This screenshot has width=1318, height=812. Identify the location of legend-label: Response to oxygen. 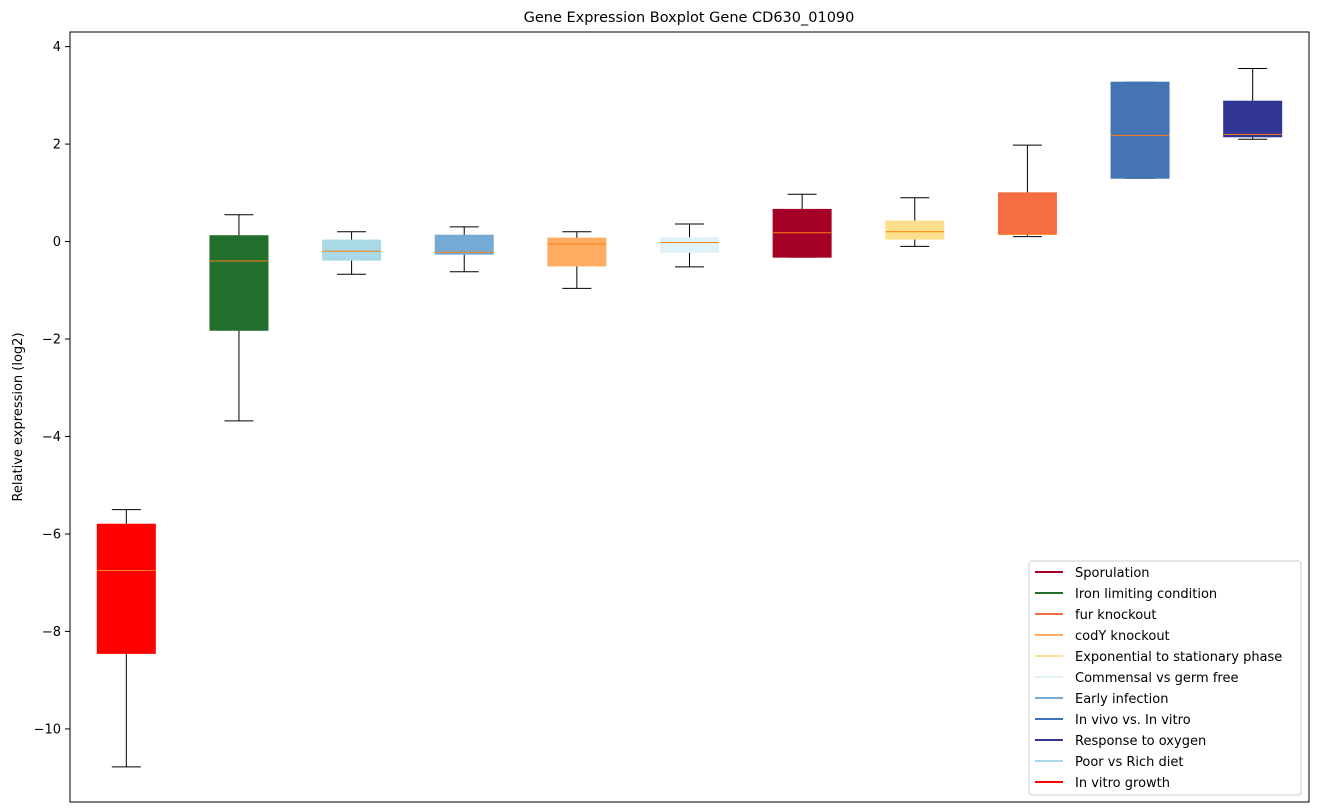
(1140, 741).